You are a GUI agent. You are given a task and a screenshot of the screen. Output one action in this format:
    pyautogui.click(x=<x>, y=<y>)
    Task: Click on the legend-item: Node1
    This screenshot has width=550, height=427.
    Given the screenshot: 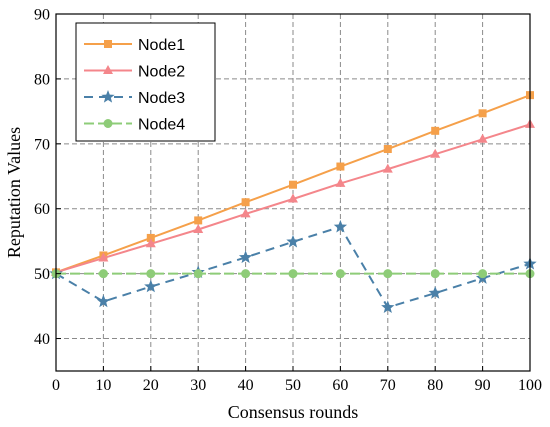 What is the action you would take?
    pyautogui.click(x=134, y=45)
    